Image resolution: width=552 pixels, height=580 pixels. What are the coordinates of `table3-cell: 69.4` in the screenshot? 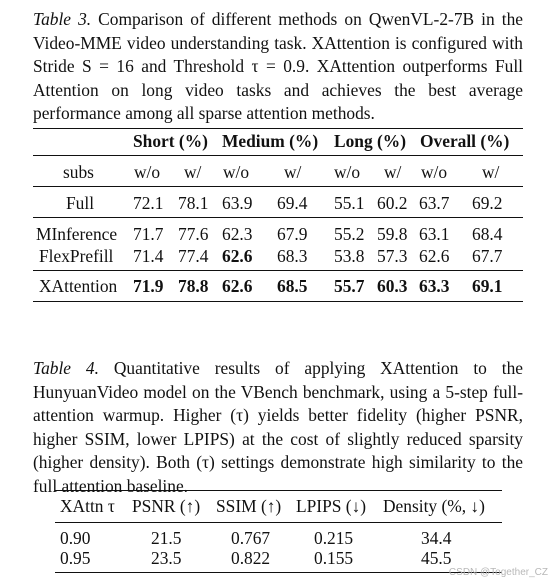 It's located at (292, 203).